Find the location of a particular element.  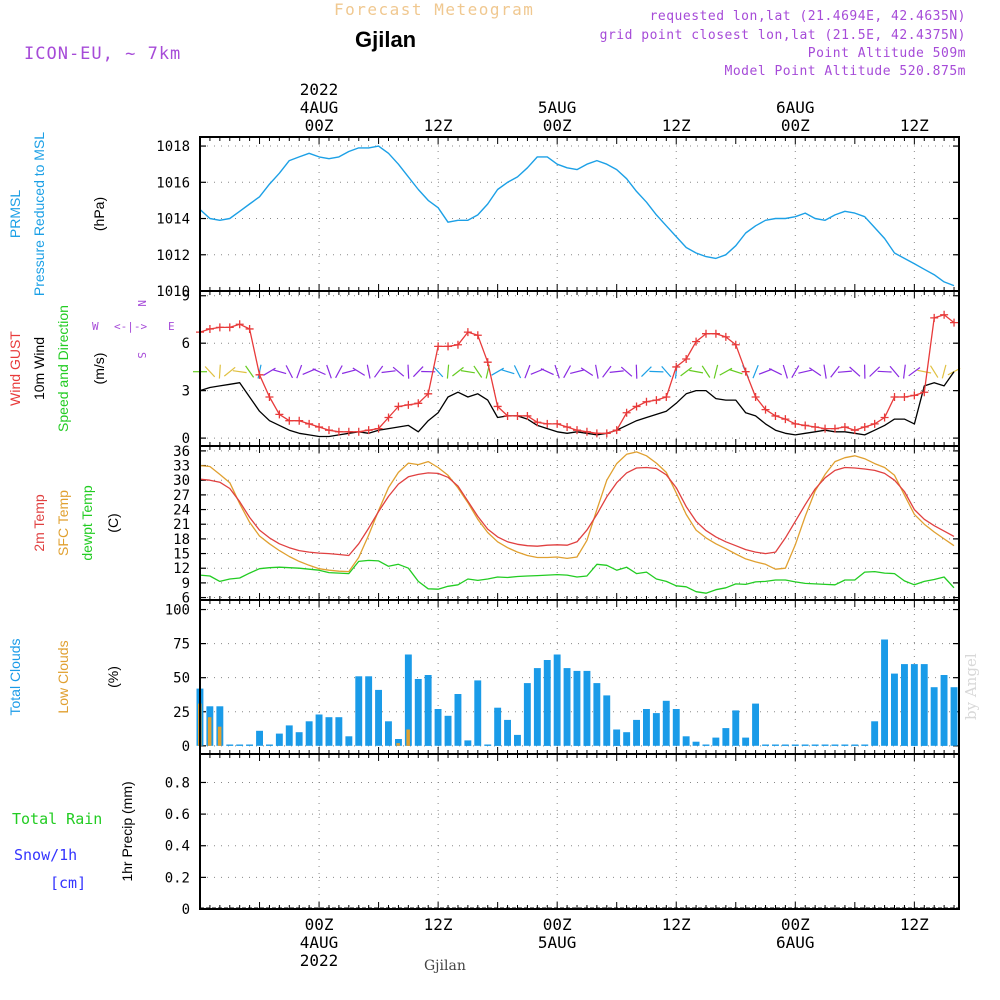

precip-ytick-label: 0.4 is located at coordinates (177, 847).